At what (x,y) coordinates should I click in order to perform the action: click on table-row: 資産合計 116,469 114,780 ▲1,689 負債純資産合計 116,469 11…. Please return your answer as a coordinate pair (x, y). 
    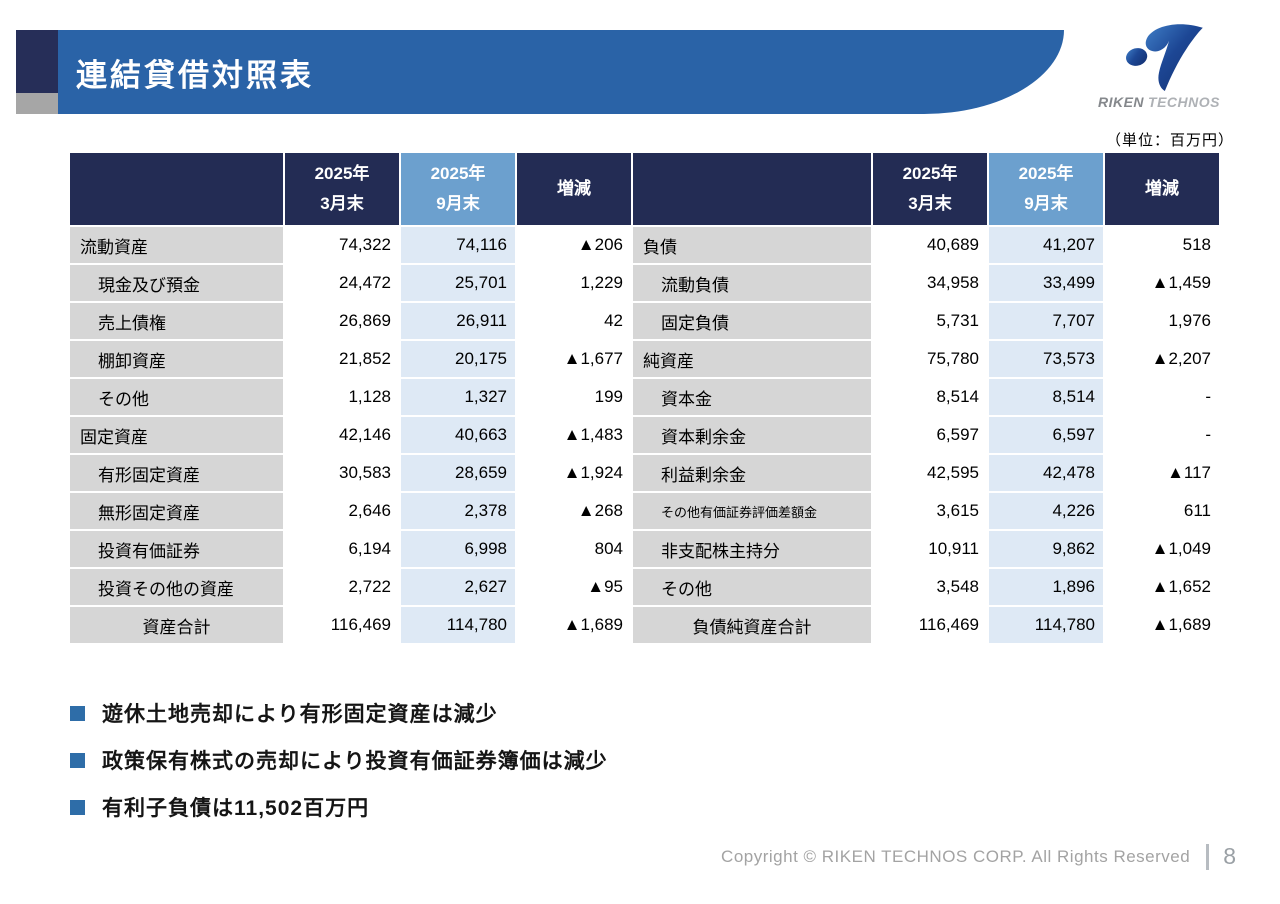
    Looking at the image, I should click on (644, 625).